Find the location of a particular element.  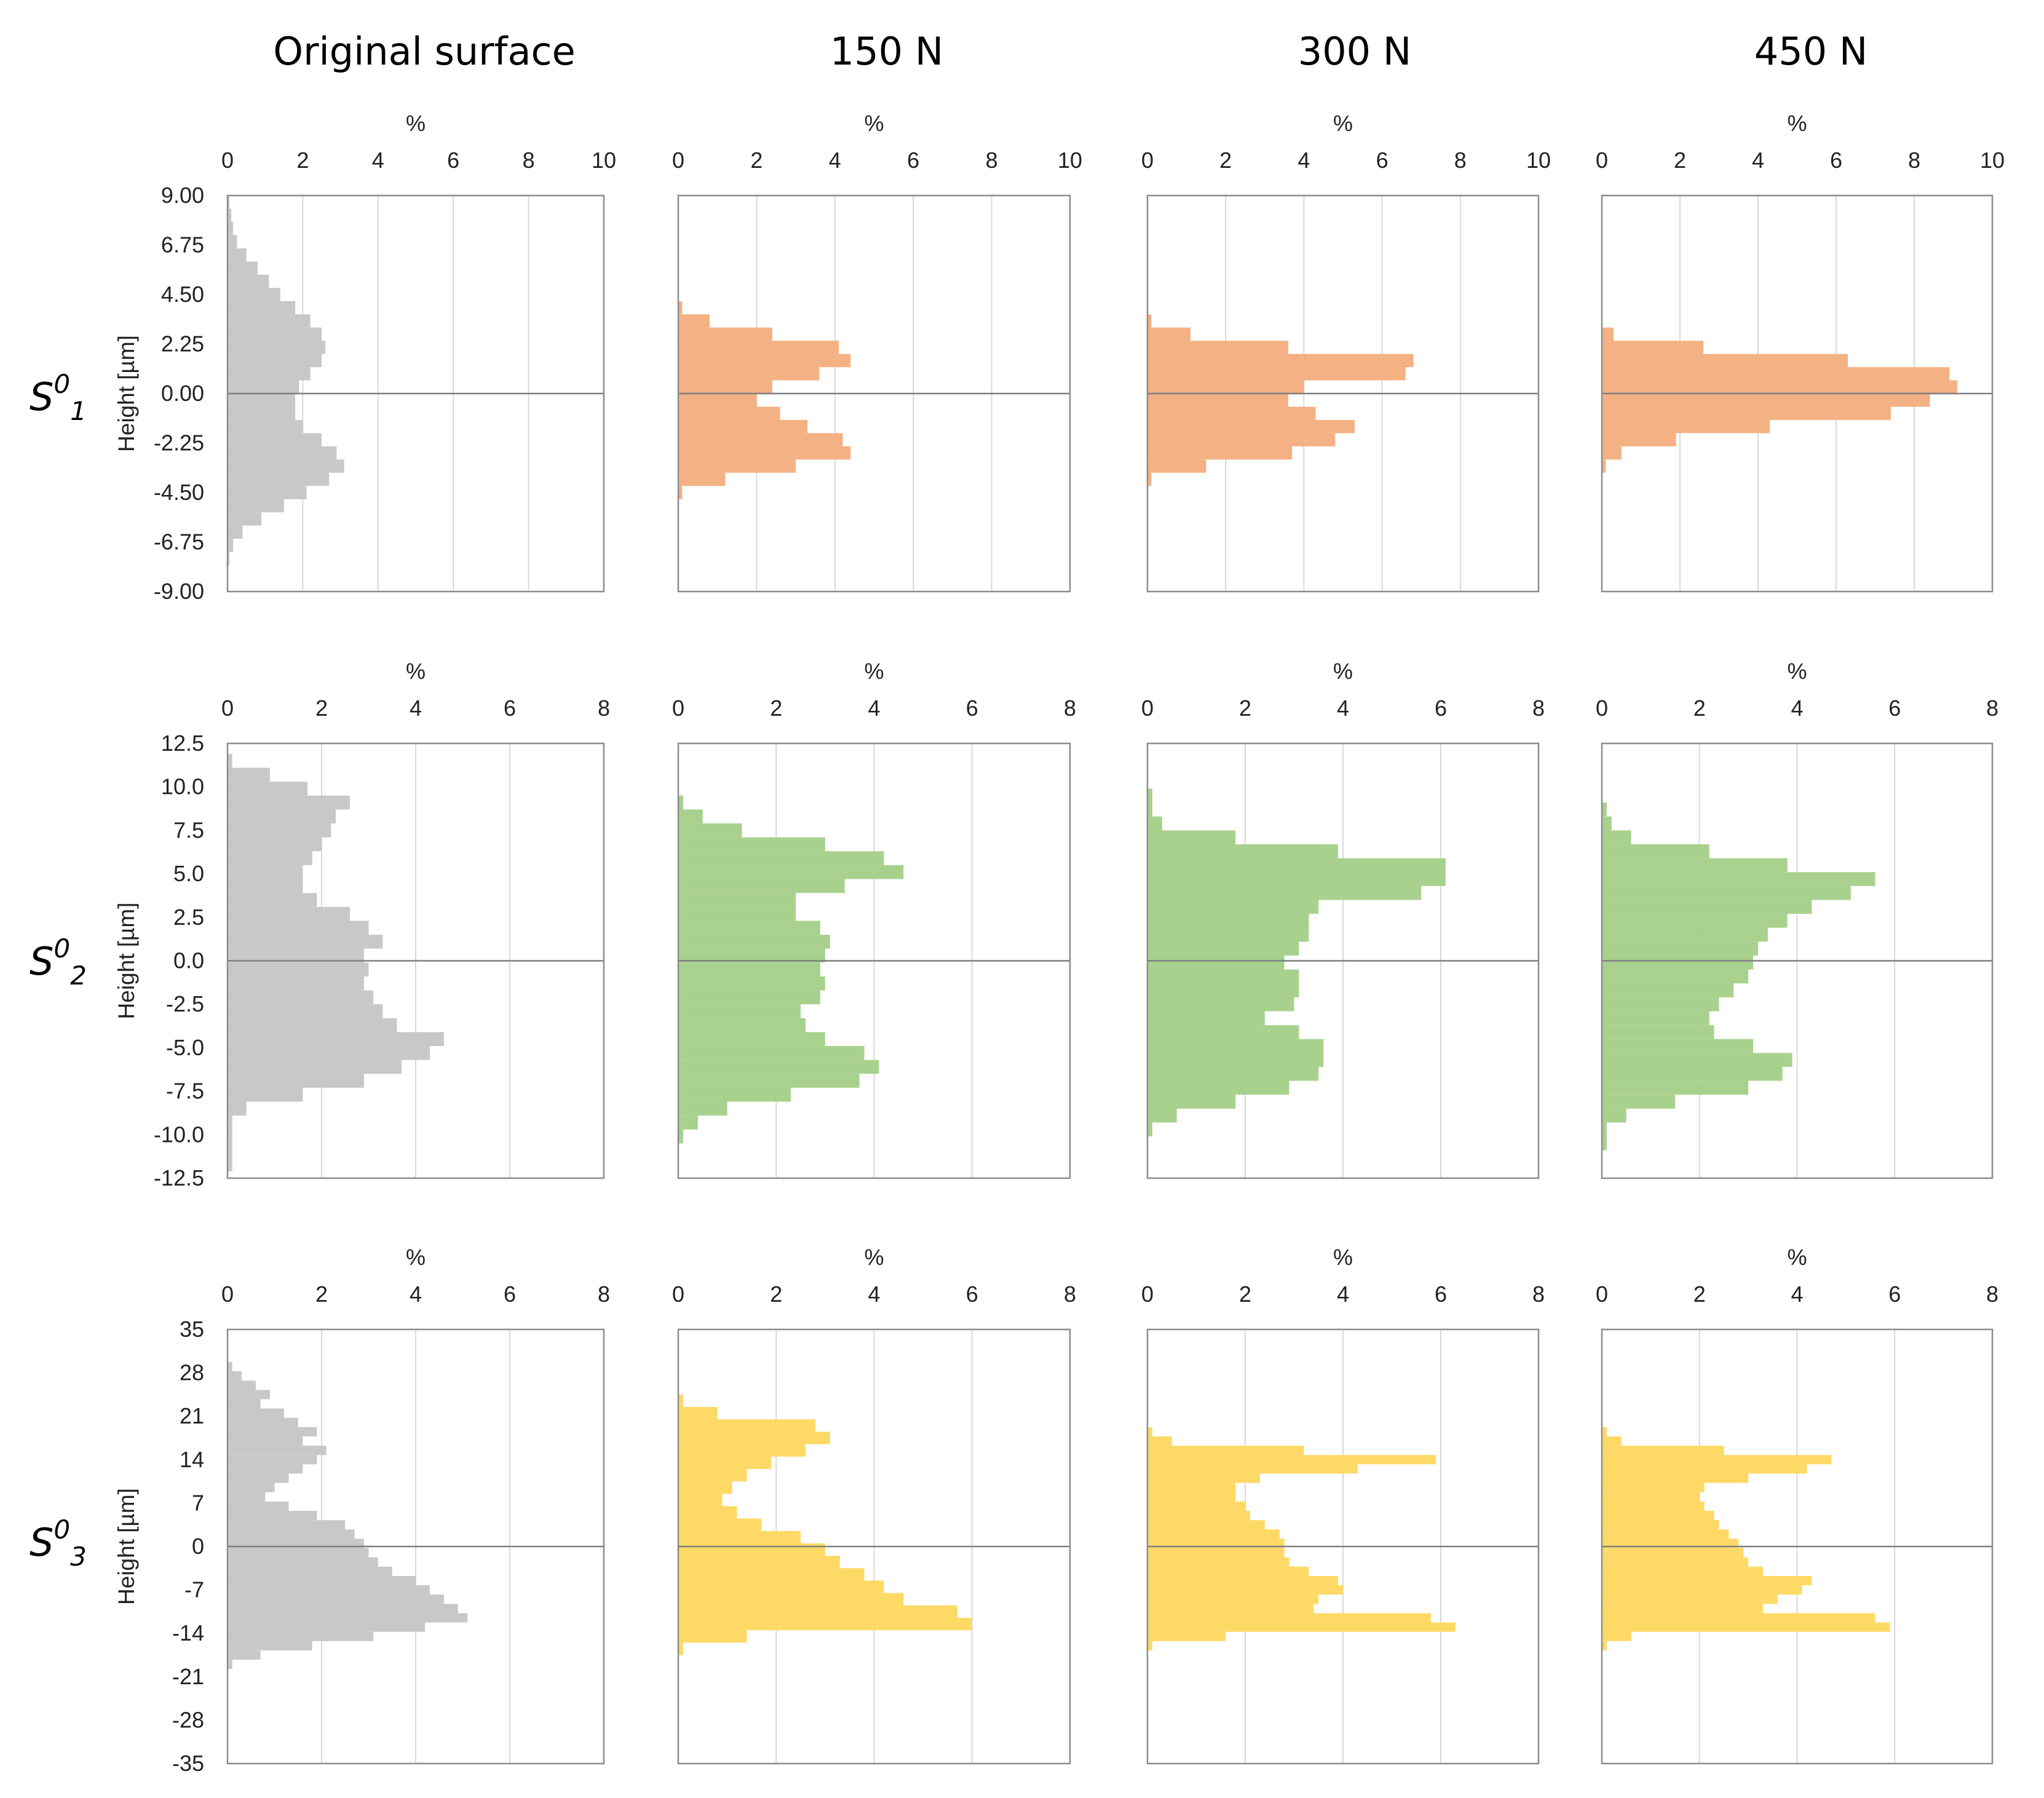

y-tick-label: 9.00 is located at coordinates (182, 196).